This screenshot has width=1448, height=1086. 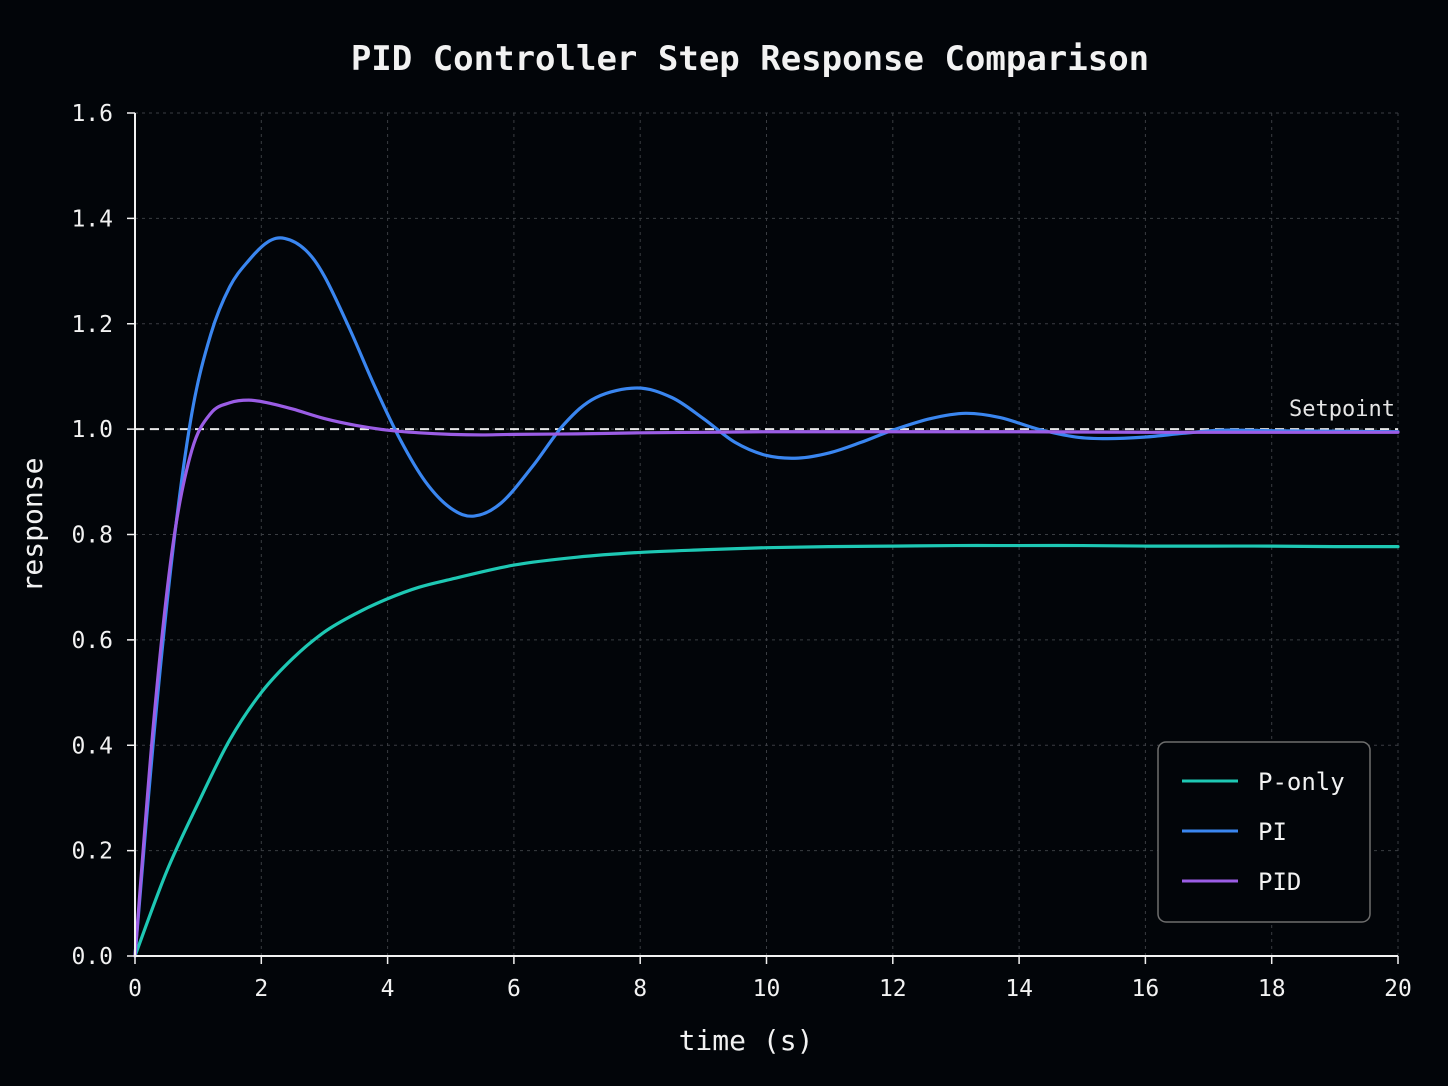 I want to click on legend: P-only PI PID, so click(x=1264, y=832).